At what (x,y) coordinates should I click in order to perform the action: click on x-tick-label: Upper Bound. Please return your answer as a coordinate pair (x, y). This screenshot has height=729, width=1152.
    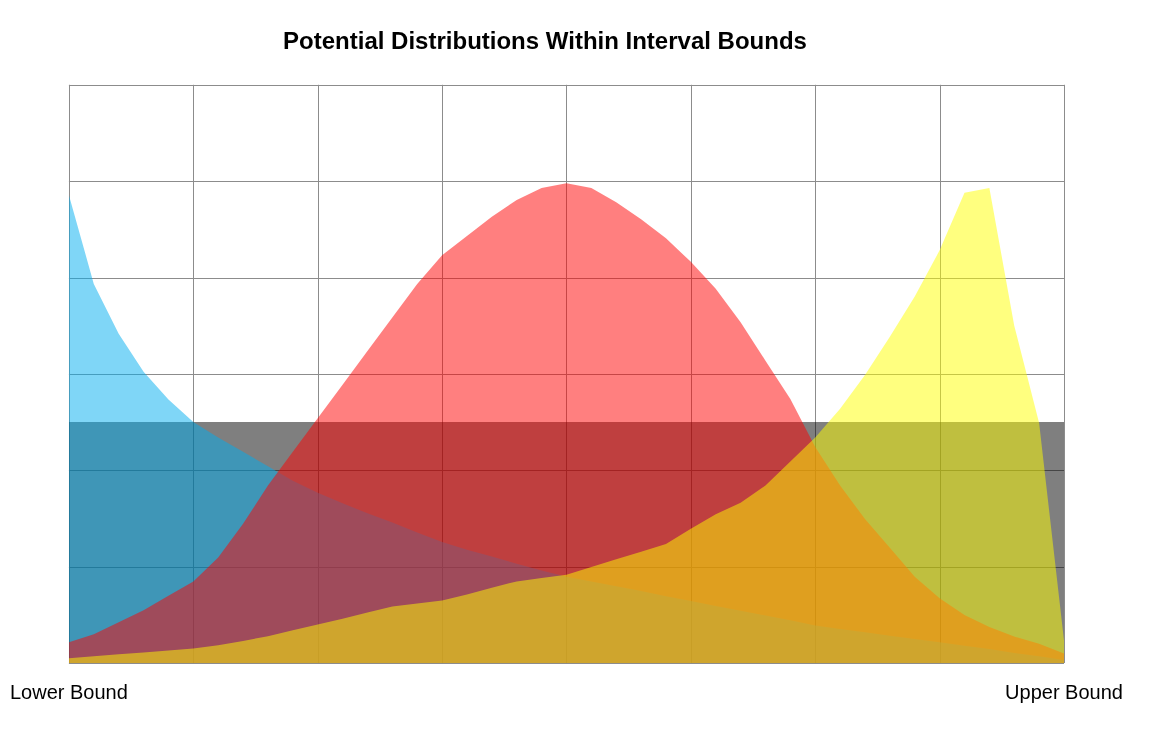
    Looking at the image, I should click on (1064, 691).